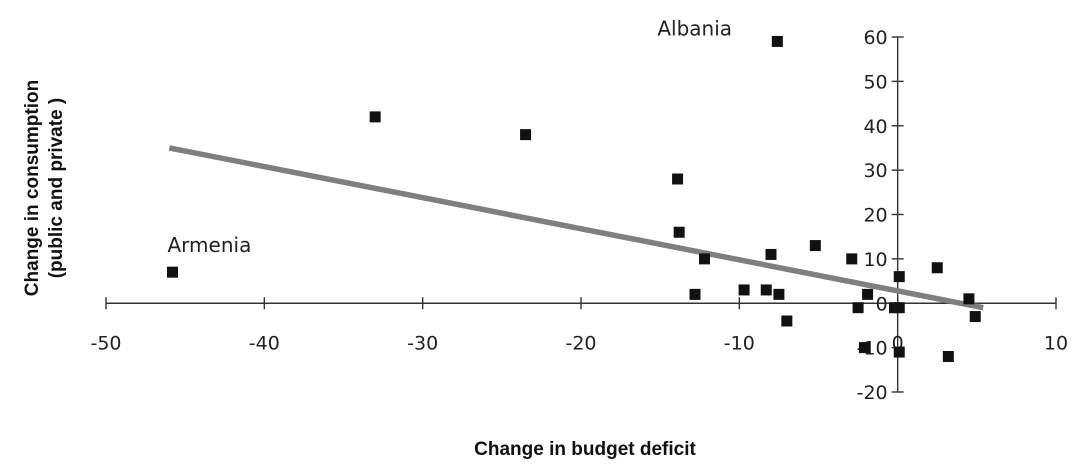  I want to click on y-tick-label: 50, so click(875, 82).